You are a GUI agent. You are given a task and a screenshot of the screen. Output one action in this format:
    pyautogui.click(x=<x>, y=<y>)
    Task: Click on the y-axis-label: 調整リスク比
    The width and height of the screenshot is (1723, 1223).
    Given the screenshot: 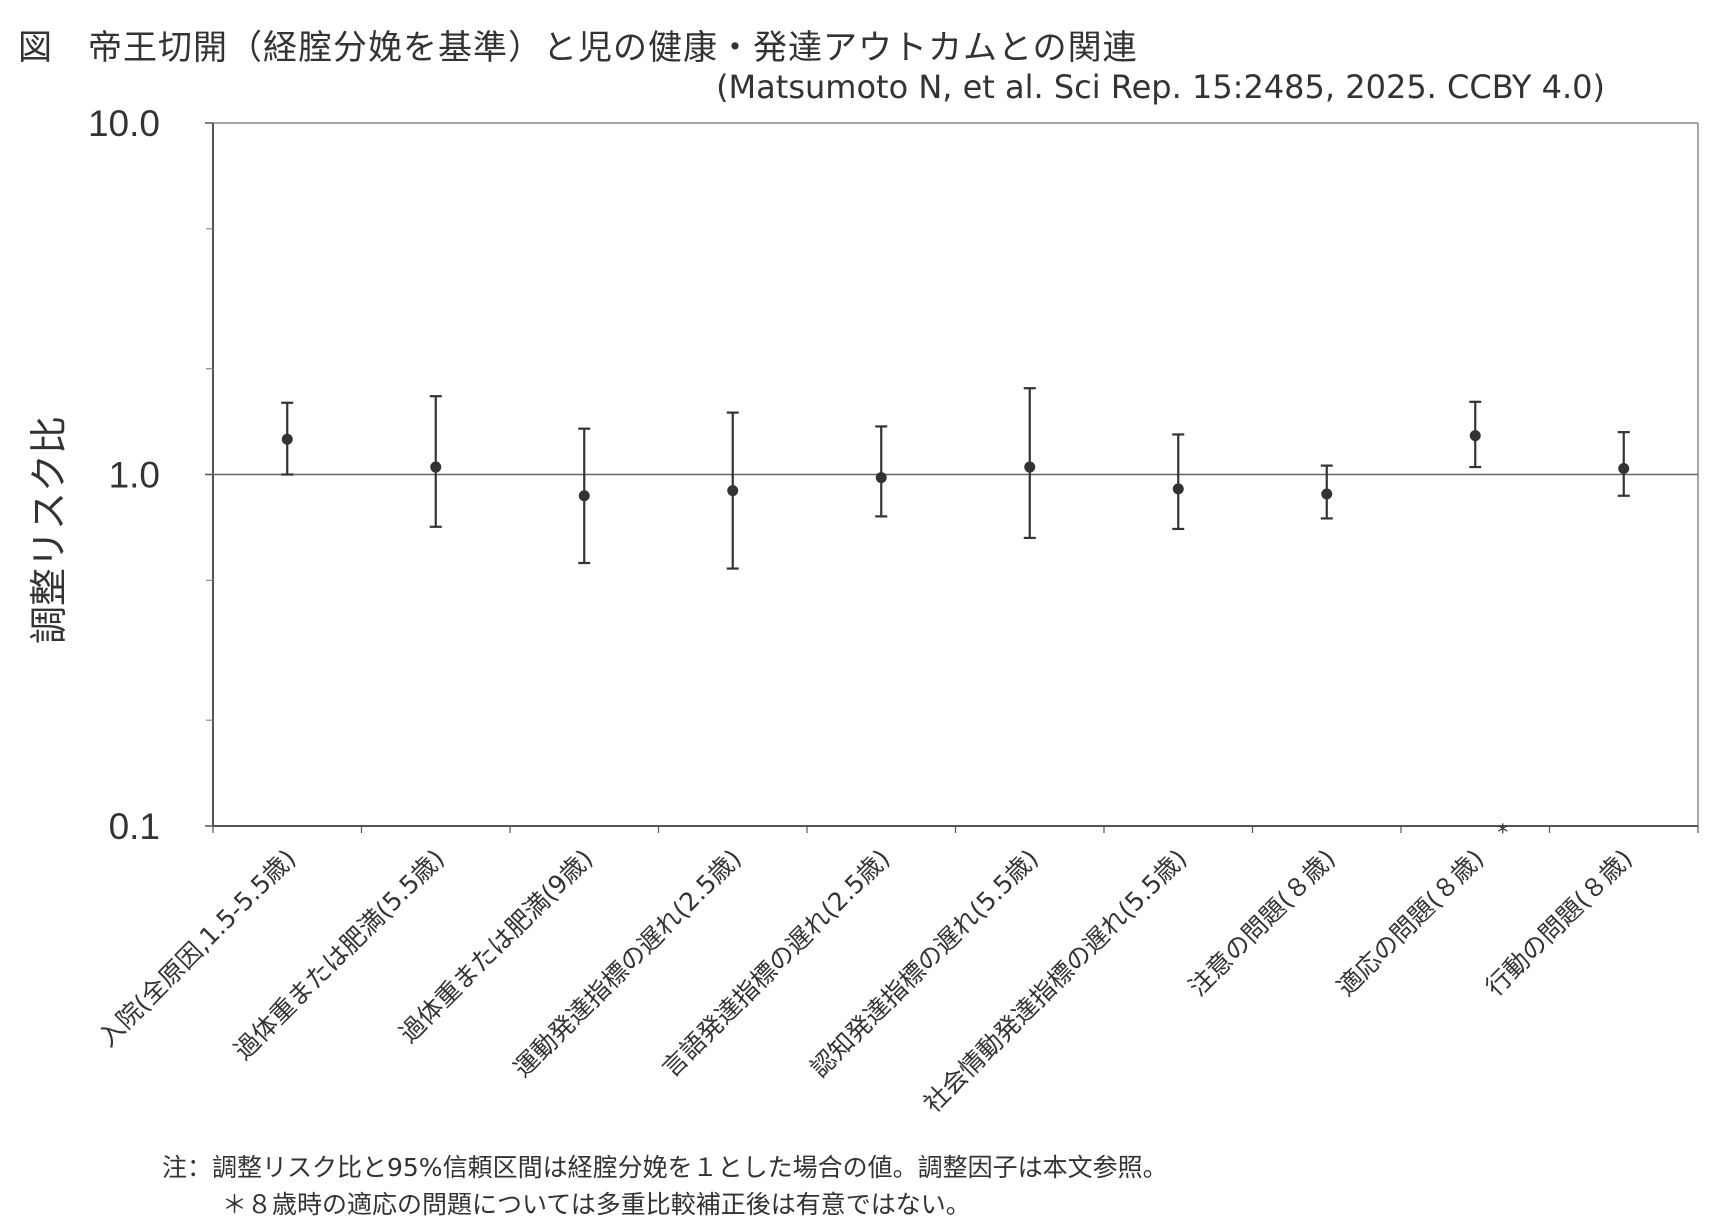 What is the action you would take?
    pyautogui.click(x=49, y=530)
    